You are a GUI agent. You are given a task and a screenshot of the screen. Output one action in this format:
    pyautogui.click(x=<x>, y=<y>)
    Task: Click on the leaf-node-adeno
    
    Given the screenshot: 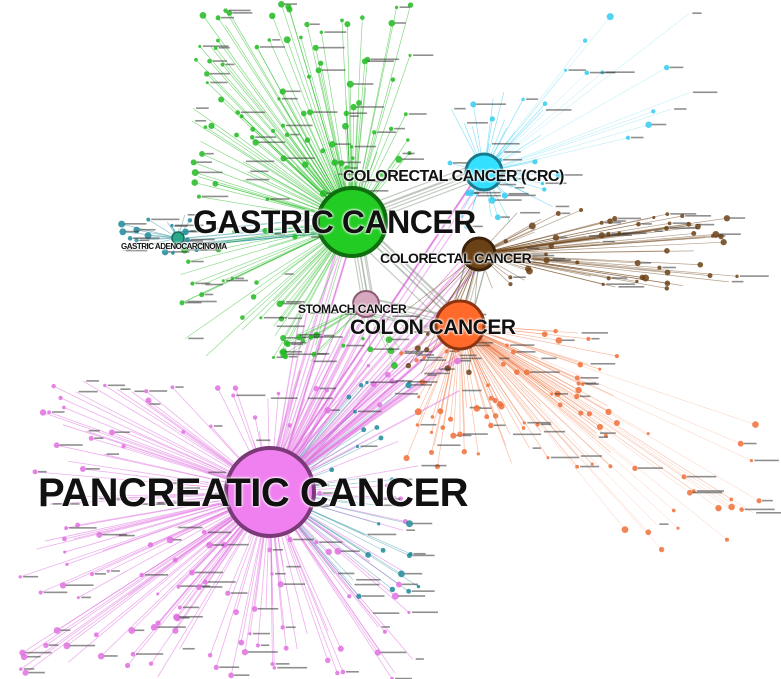 What is the action you would take?
    pyautogui.click(x=130, y=238)
    